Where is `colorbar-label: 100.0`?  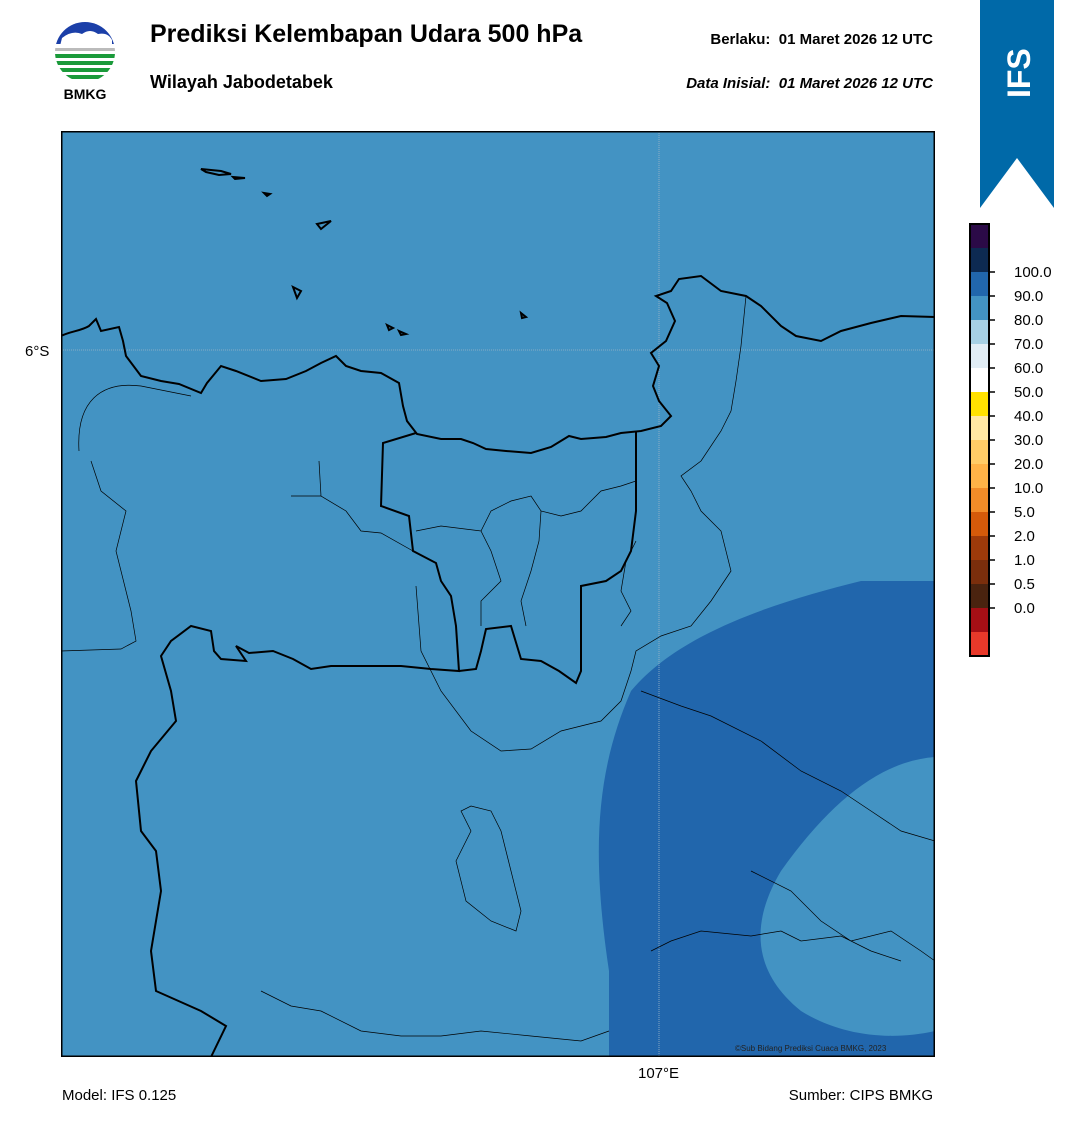
colorbar-label: 100.0 is located at coordinates (1033, 272).